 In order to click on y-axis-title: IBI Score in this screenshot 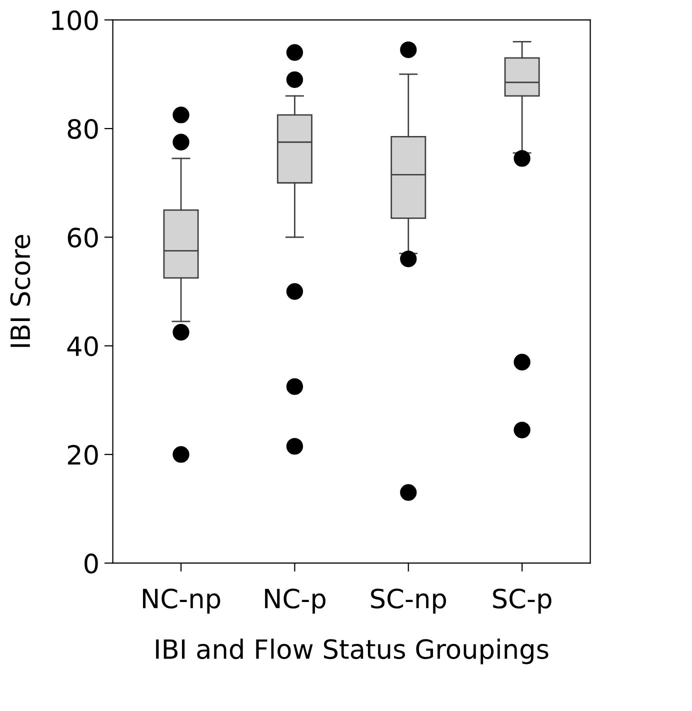, I will do `click(20, 290)`.